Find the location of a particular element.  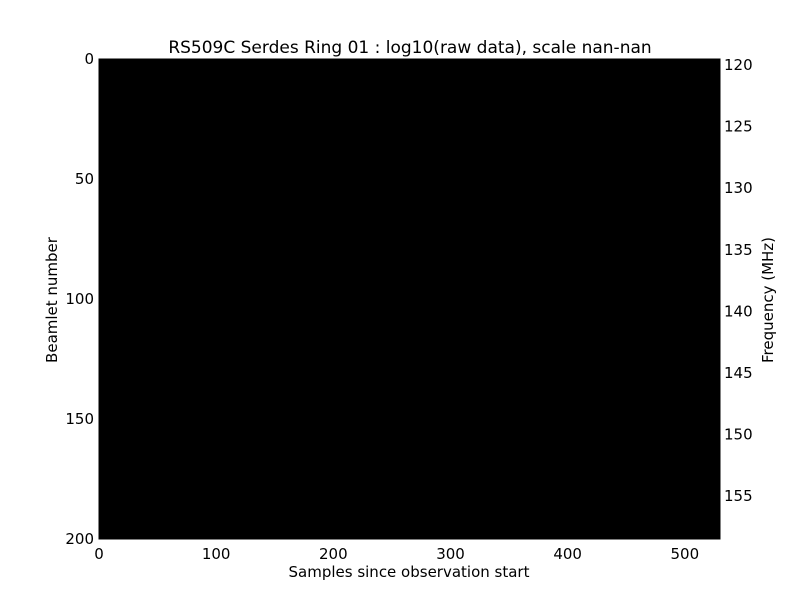

y2-axis-label: Frequency (MHz) is located at coordinates (768, 300).